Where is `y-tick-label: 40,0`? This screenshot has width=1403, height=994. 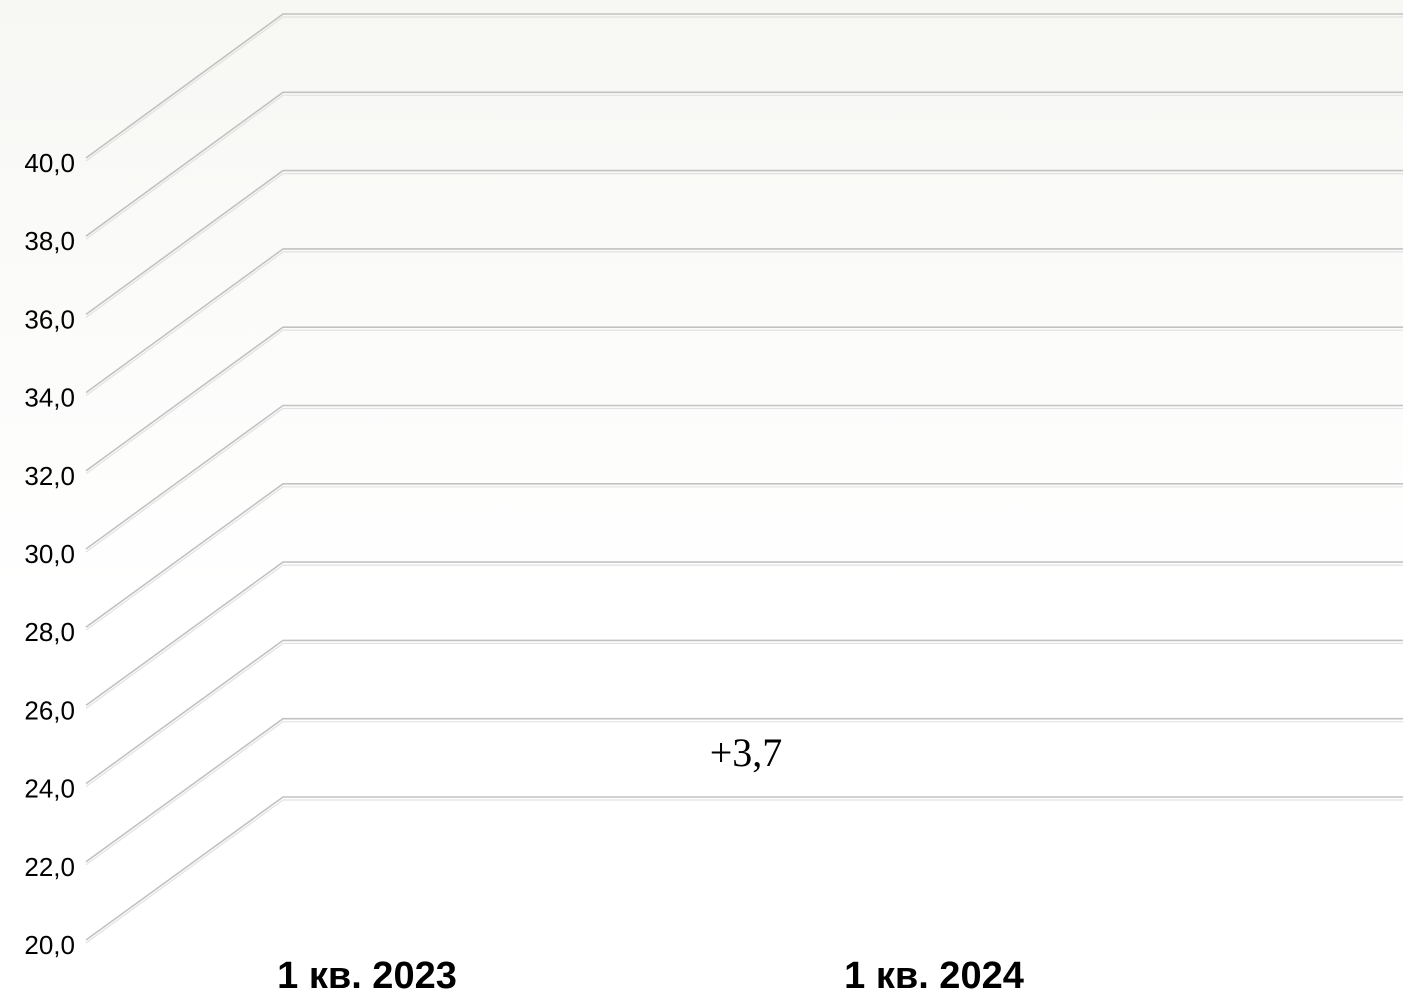 y-tick-label: 40,0 is located at coordinates (49, 163).